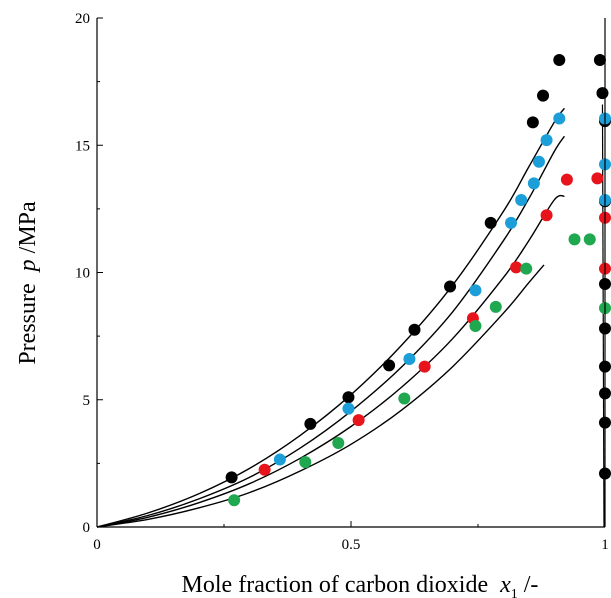  I want to click on y-tick-label: 20, so click(82, 19).